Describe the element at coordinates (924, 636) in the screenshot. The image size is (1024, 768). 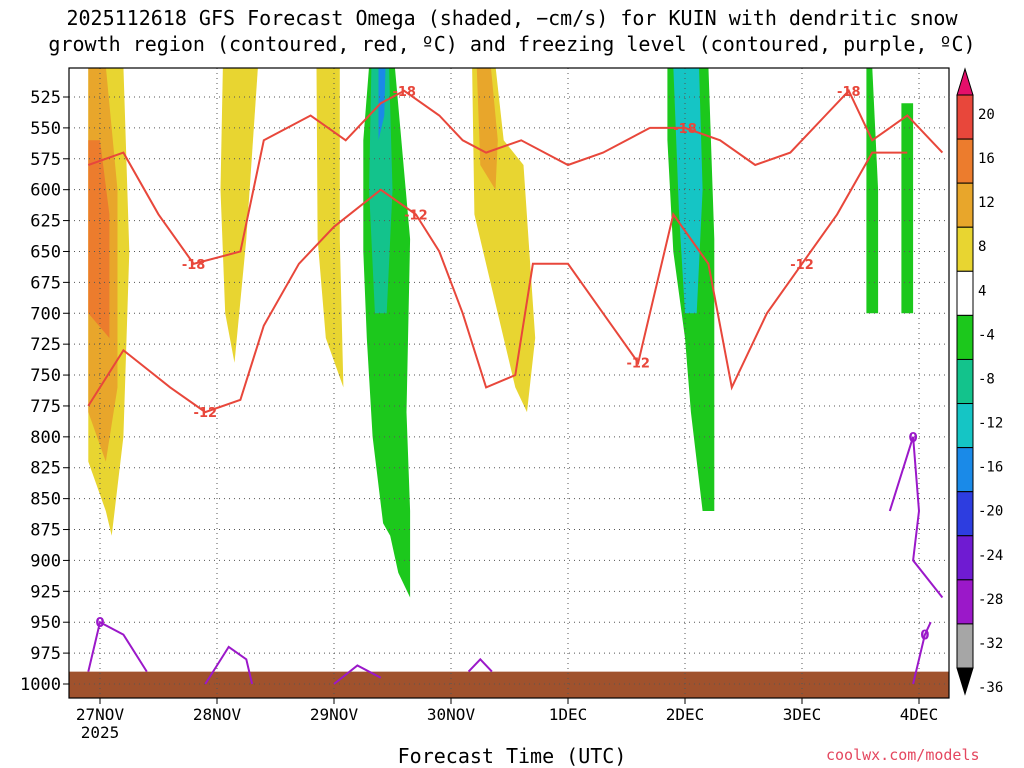
I see `freezing-label-5: 0` at that location.